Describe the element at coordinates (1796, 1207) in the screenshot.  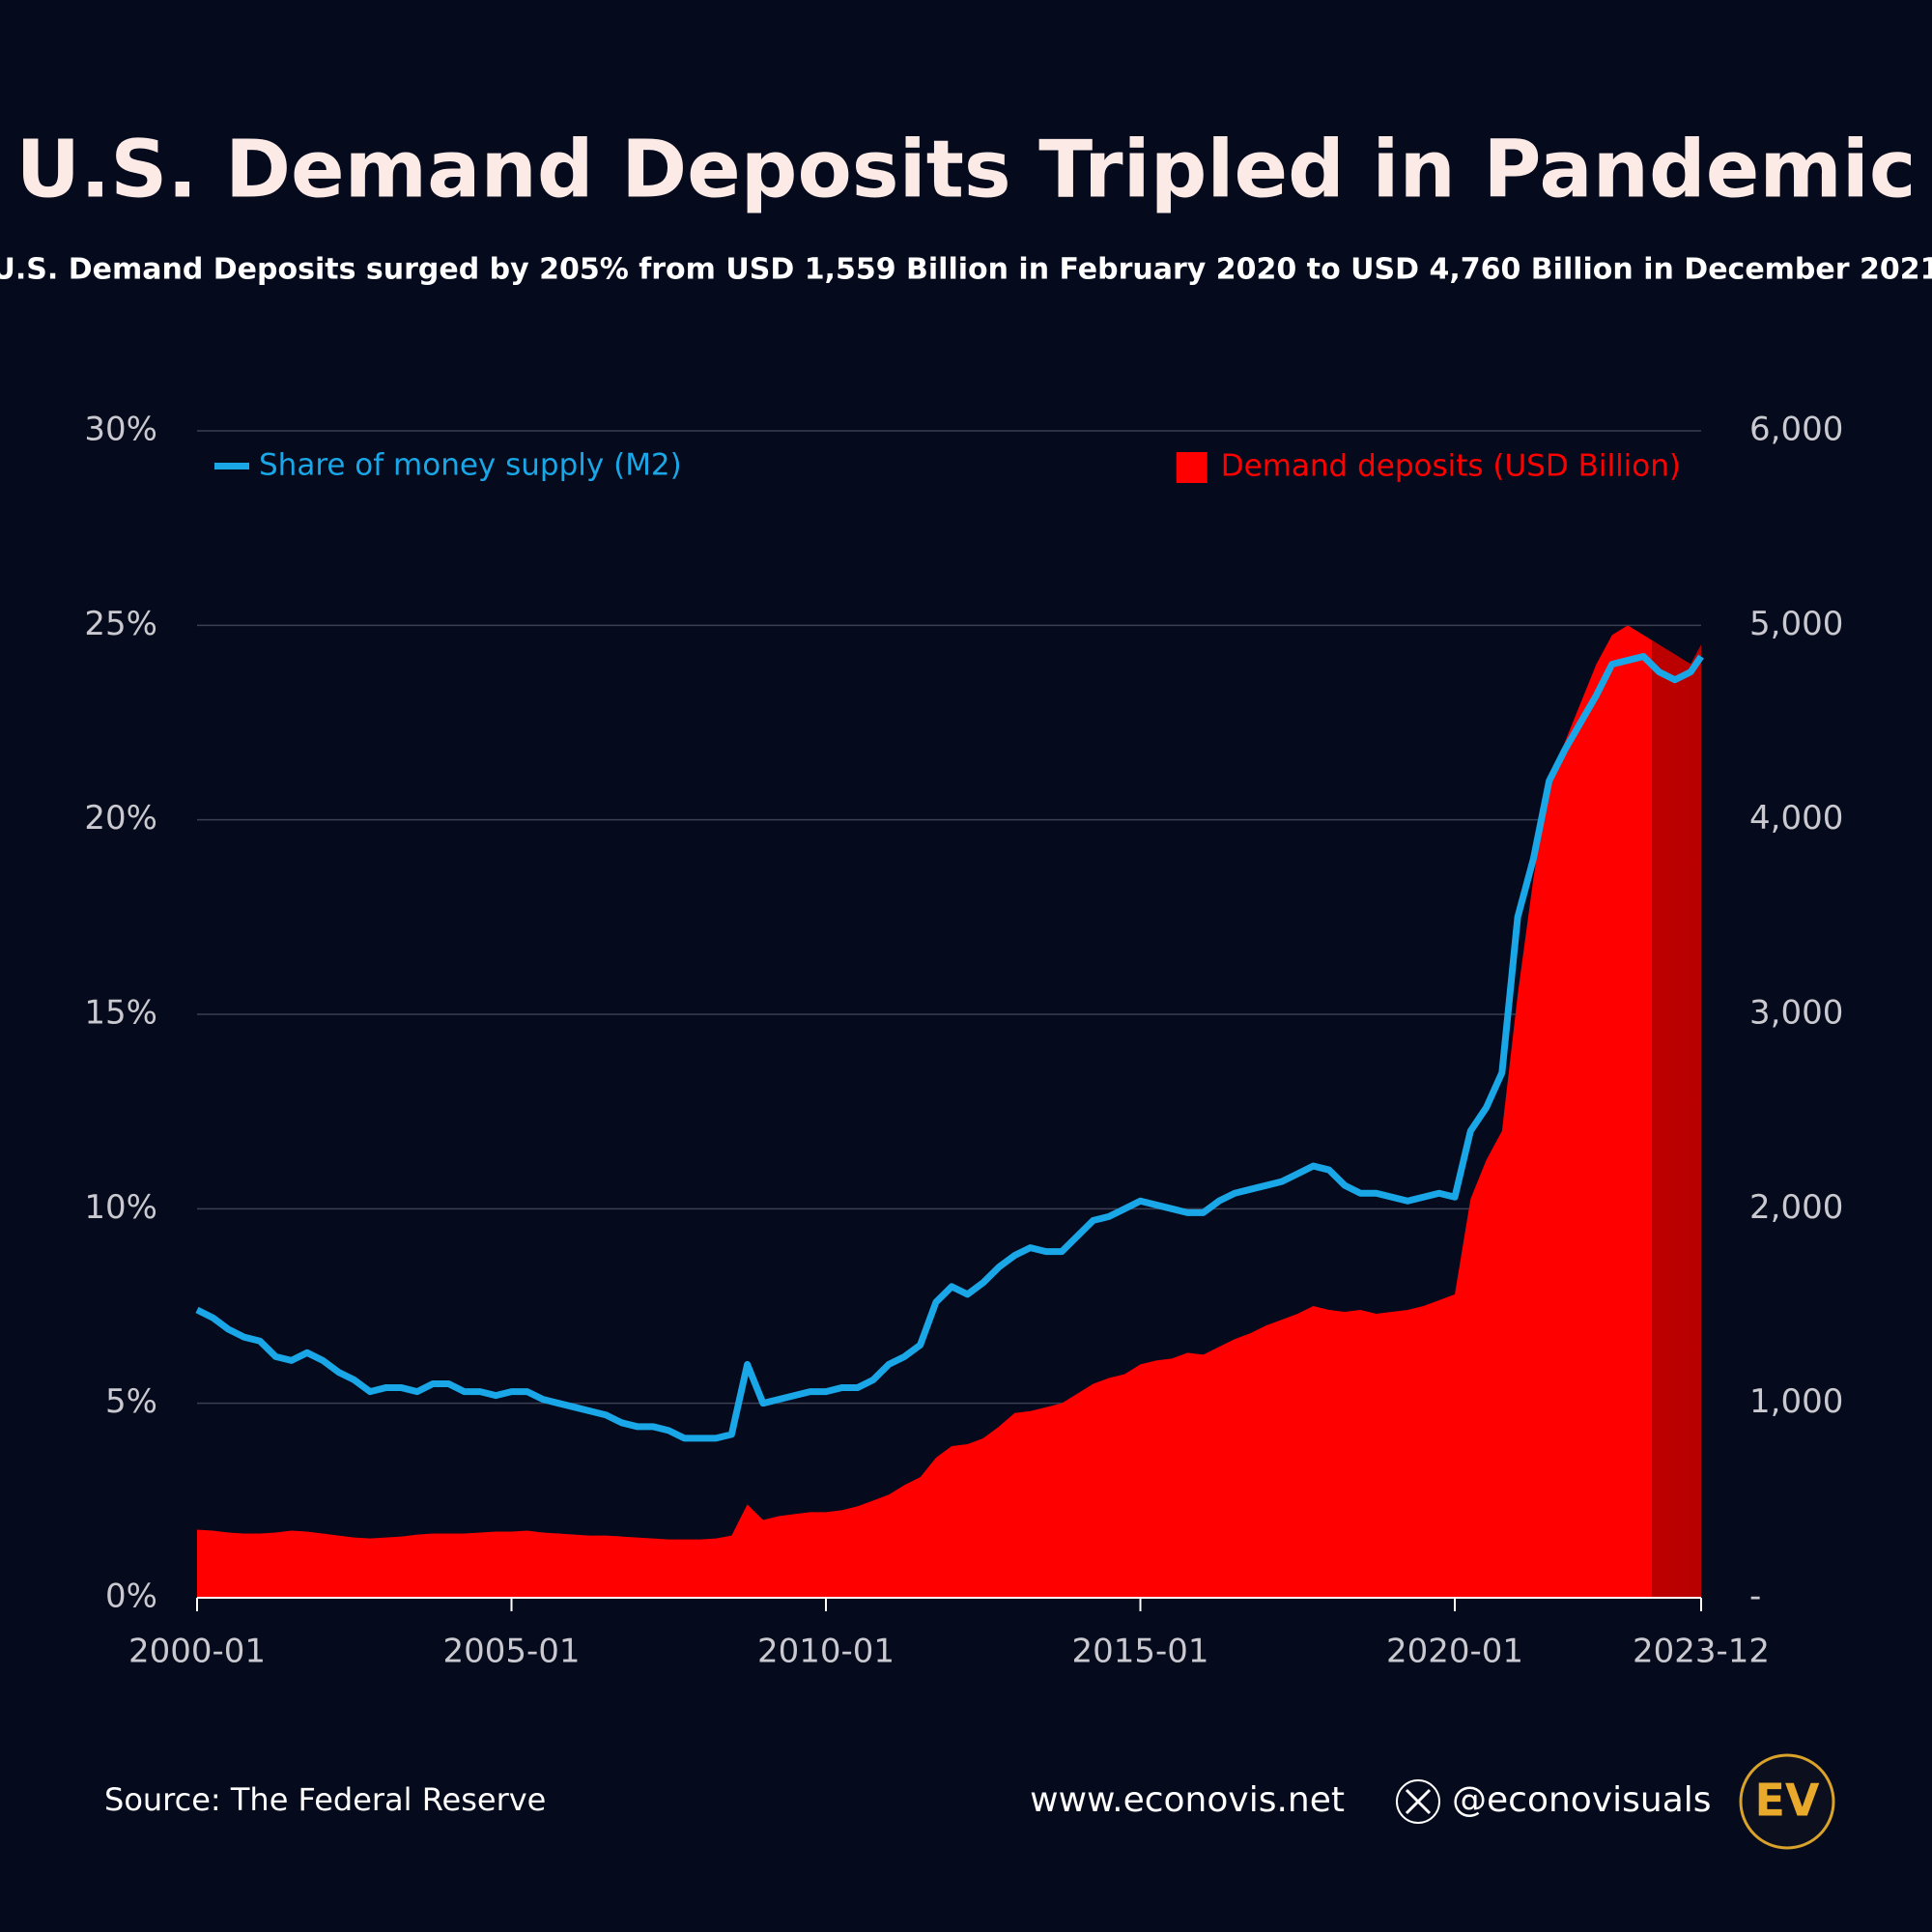
I see `y2-tick-label: 2,000` at that location.